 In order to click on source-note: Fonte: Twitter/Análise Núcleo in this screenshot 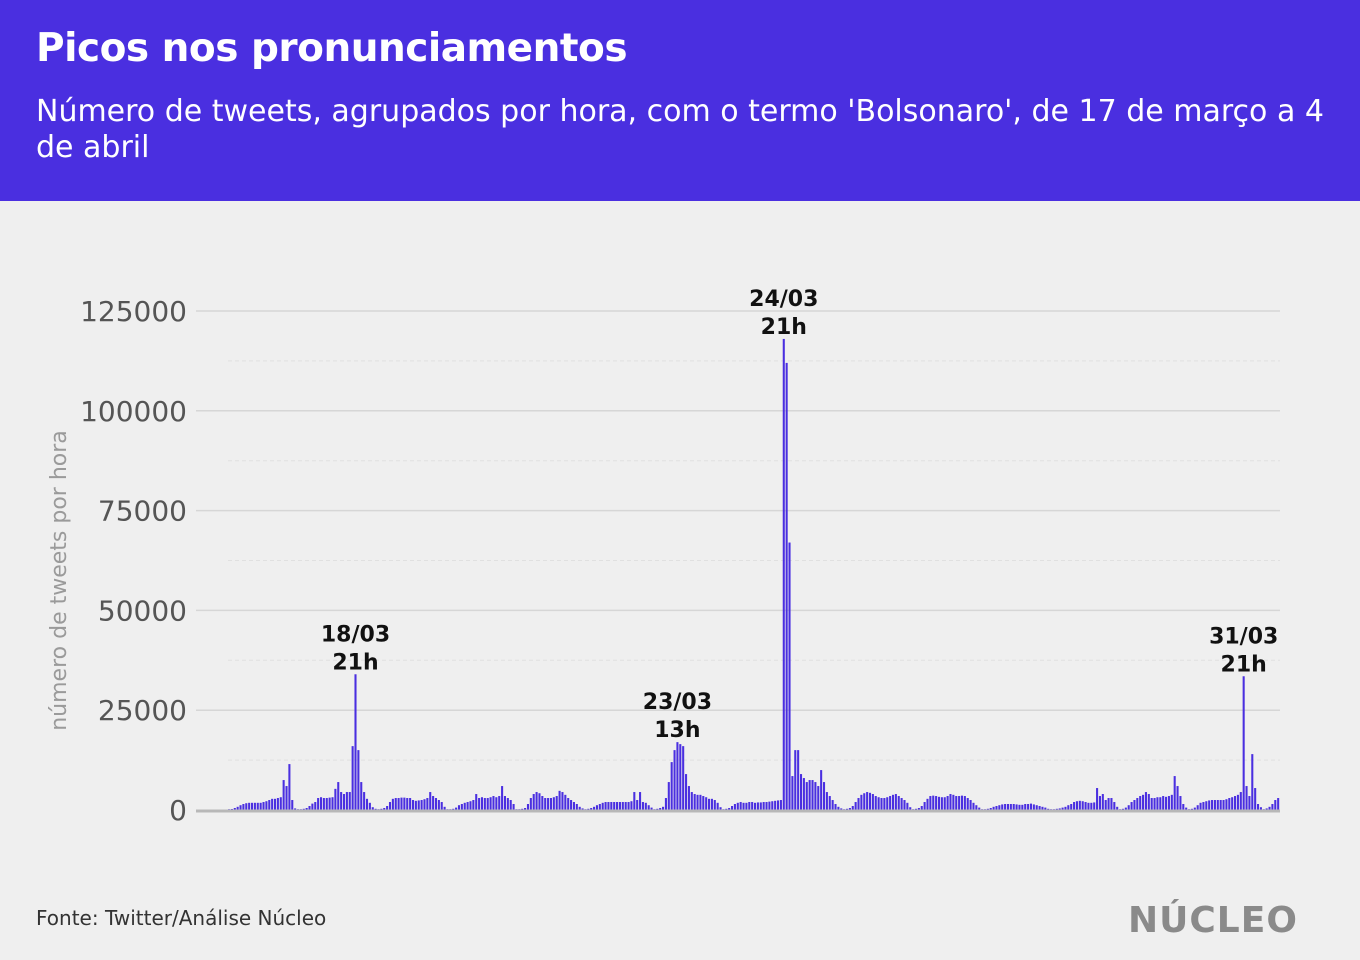, I will do `click(181, 918)`.